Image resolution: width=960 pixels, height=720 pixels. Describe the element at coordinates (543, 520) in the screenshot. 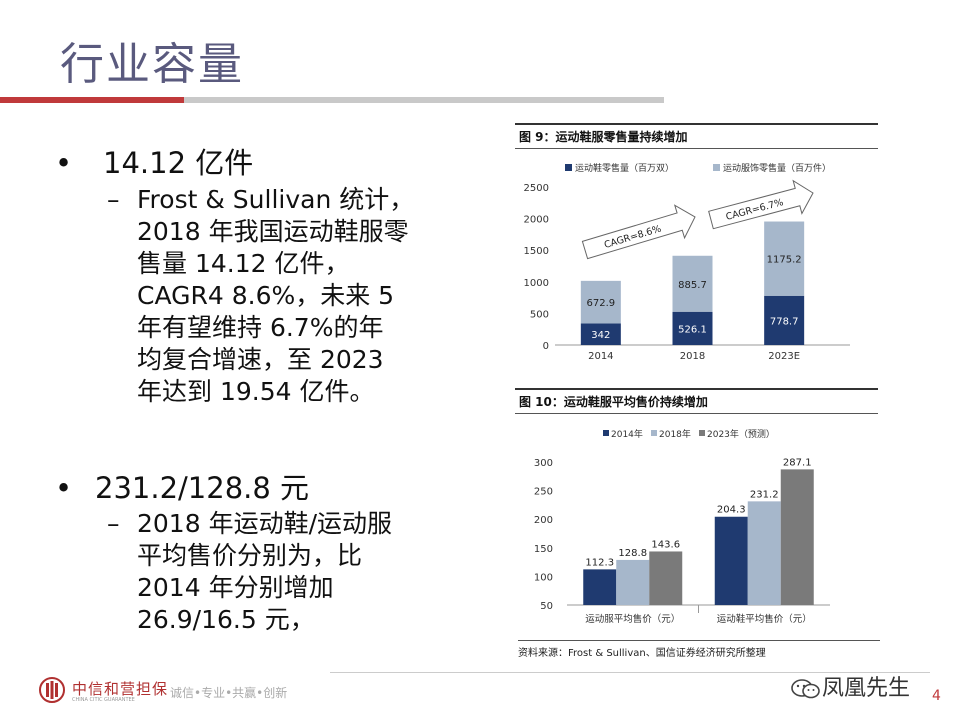

I see `y-tick-label: 200` at that location.